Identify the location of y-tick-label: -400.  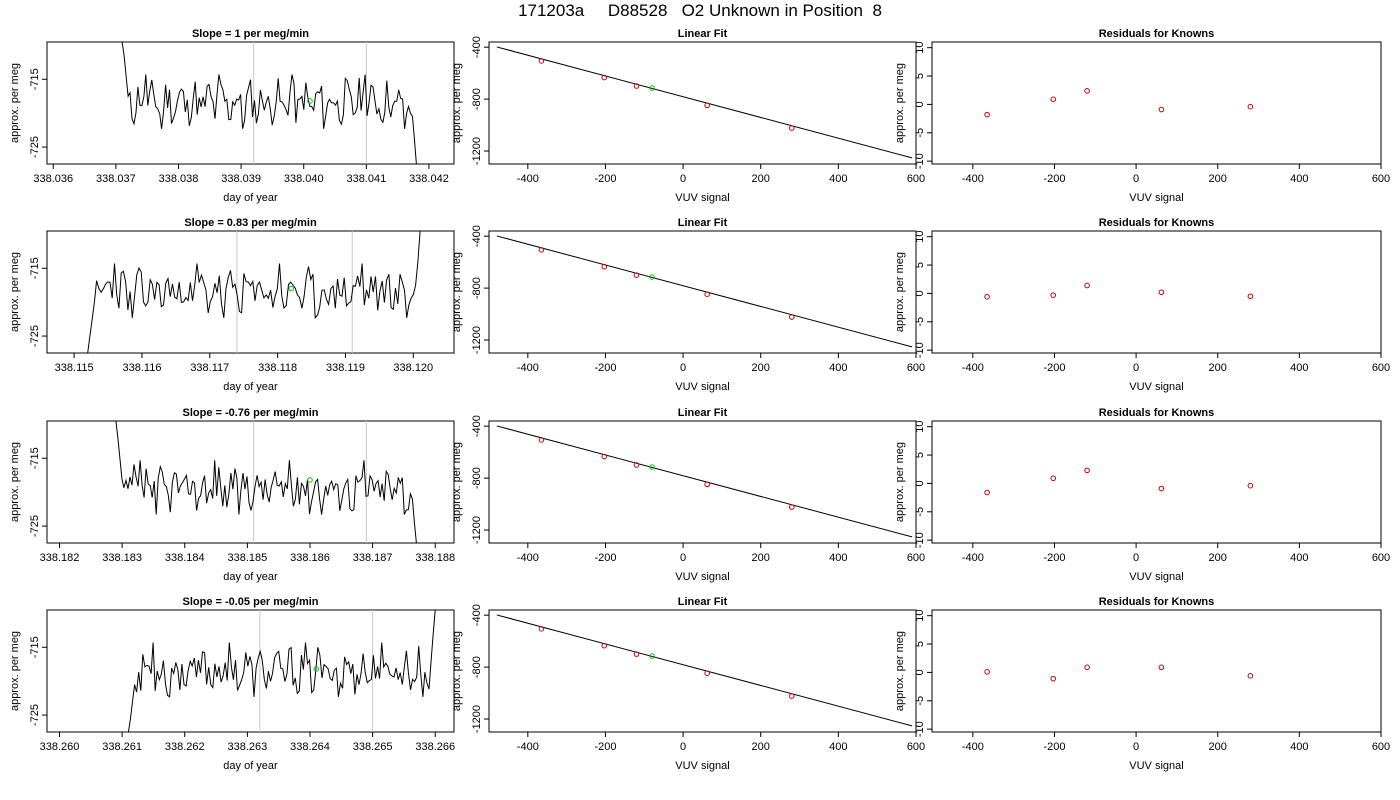
(477, 236).